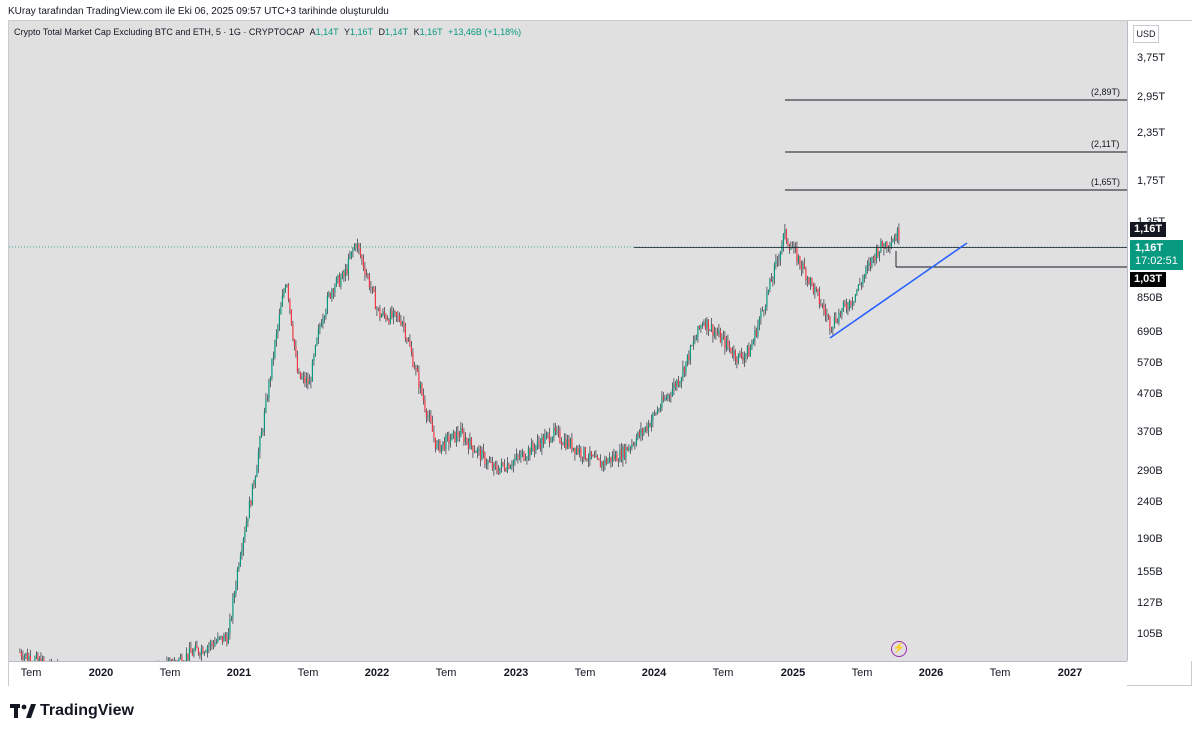 The image size is (1200, 733). Describe the element at coordinates (1151, 133) in the screenshot. I see `y-tick: 2,35T` at that location.